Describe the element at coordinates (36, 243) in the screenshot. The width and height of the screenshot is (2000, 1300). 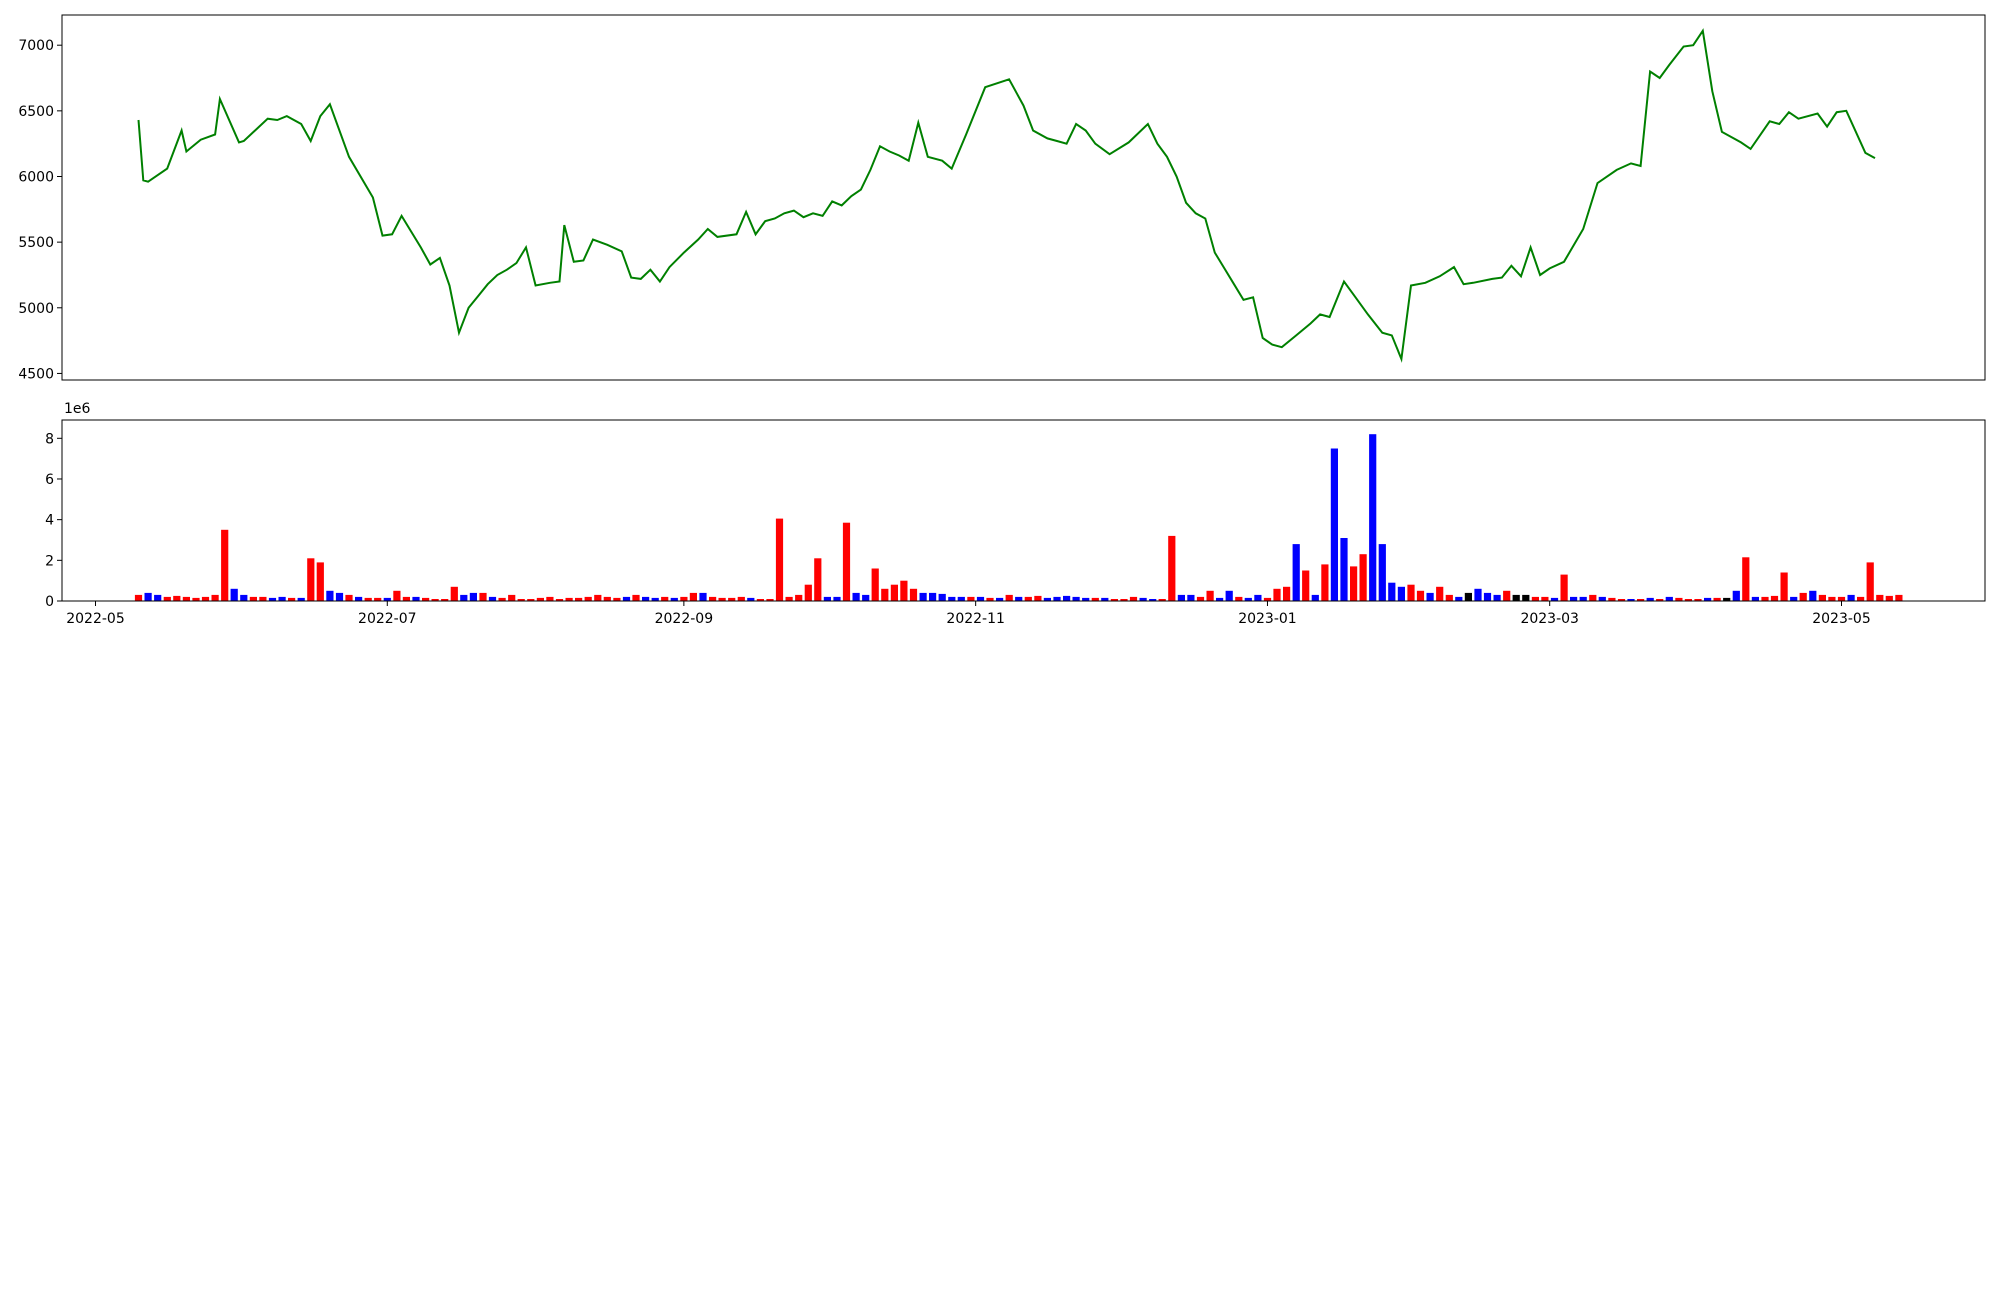
I see `y-tick-label: 5500` at that location.